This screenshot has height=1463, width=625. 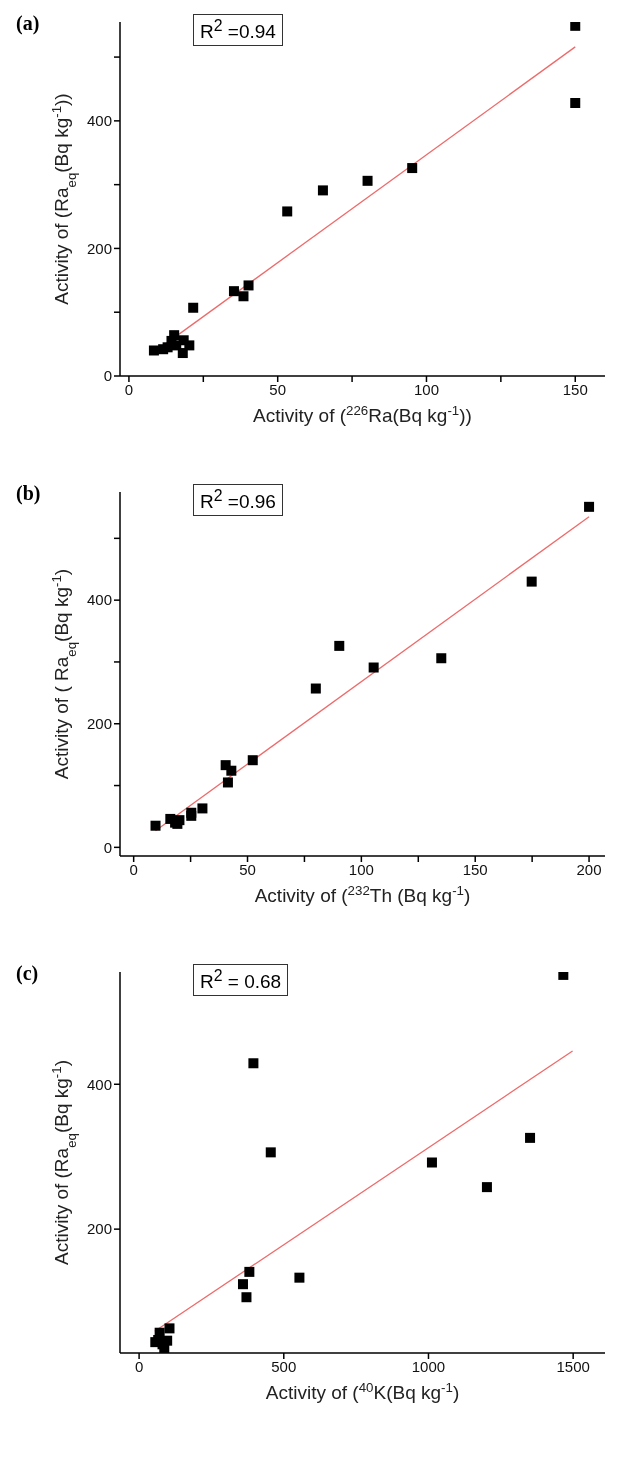 I want to click on x-tick-label: 1500, so click(x=573, y=1366).